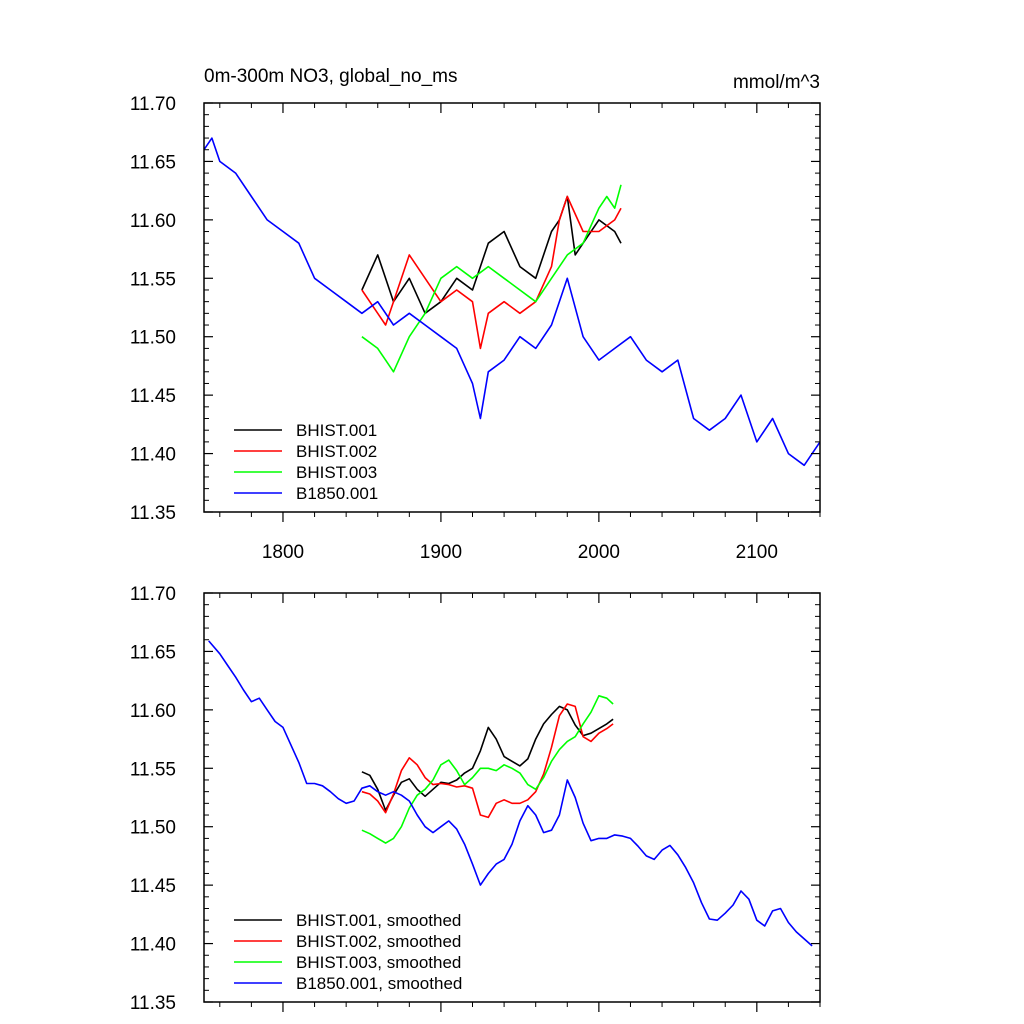  What do you see at coordinates (599, 552) in the screenshot?
I see `x-tick-label: 2000` at bounding box center [599, 552].